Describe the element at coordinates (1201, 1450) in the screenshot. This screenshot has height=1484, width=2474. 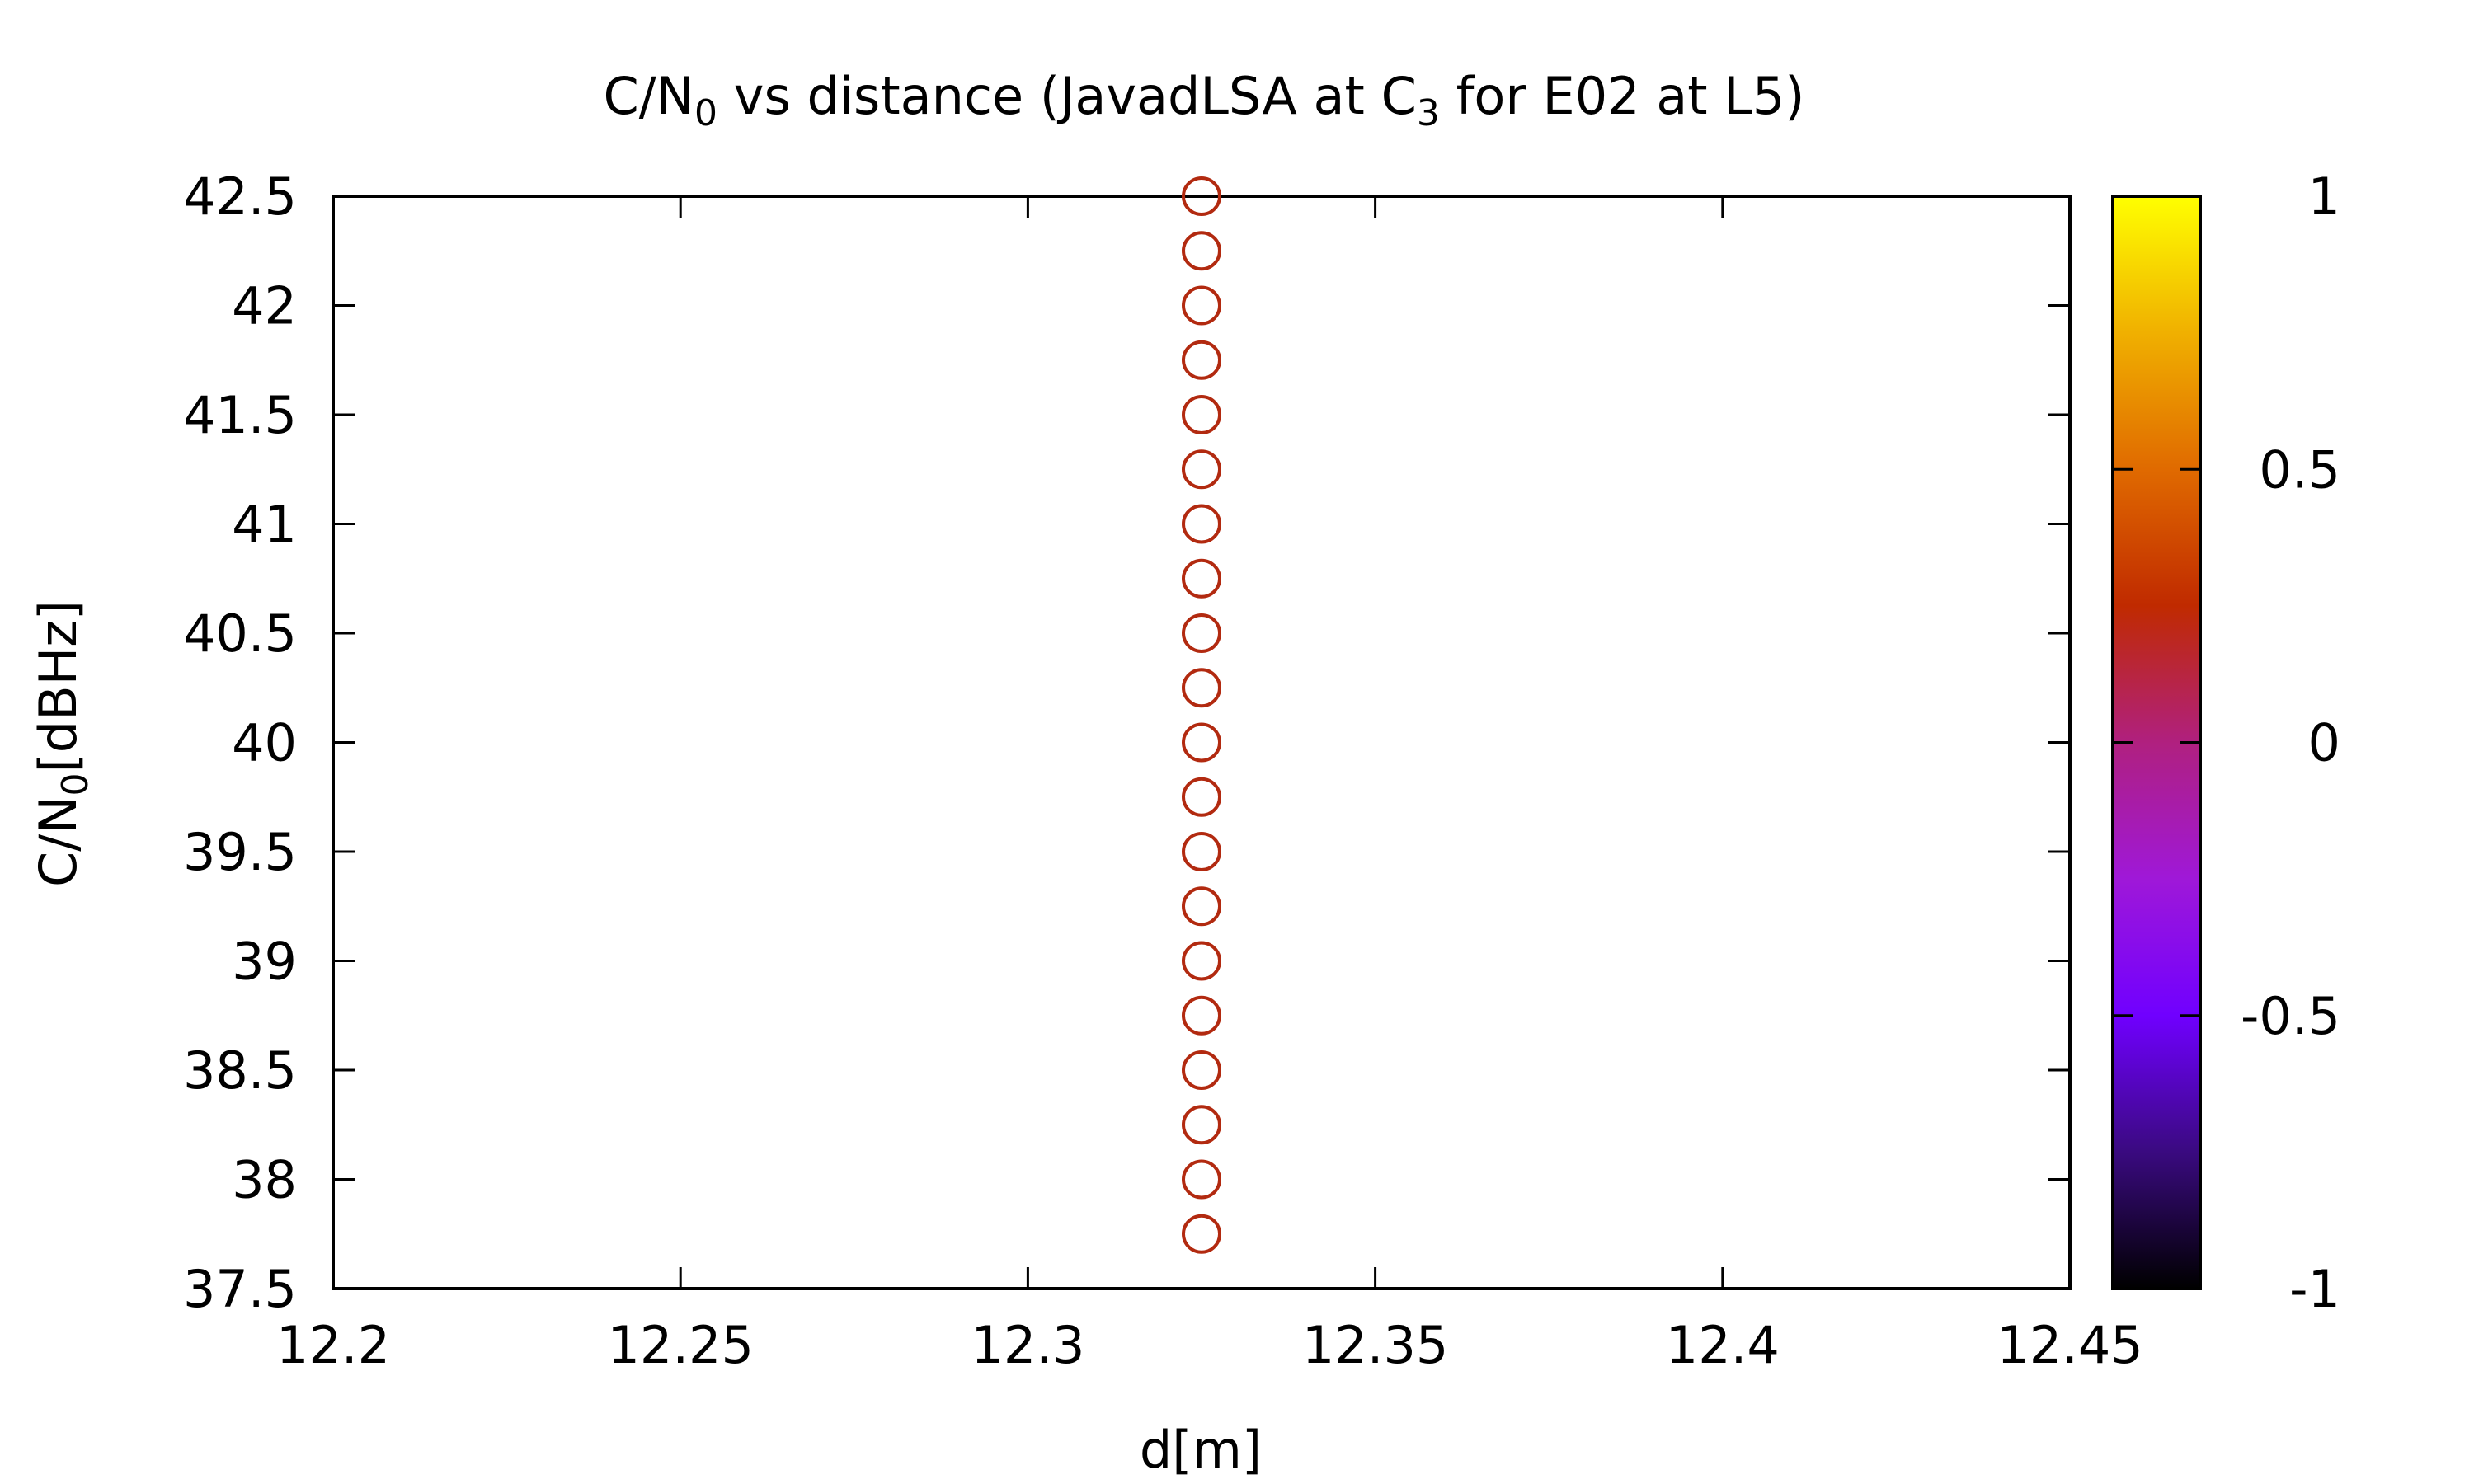
I see `x-axis-label: d[m]` at that location.